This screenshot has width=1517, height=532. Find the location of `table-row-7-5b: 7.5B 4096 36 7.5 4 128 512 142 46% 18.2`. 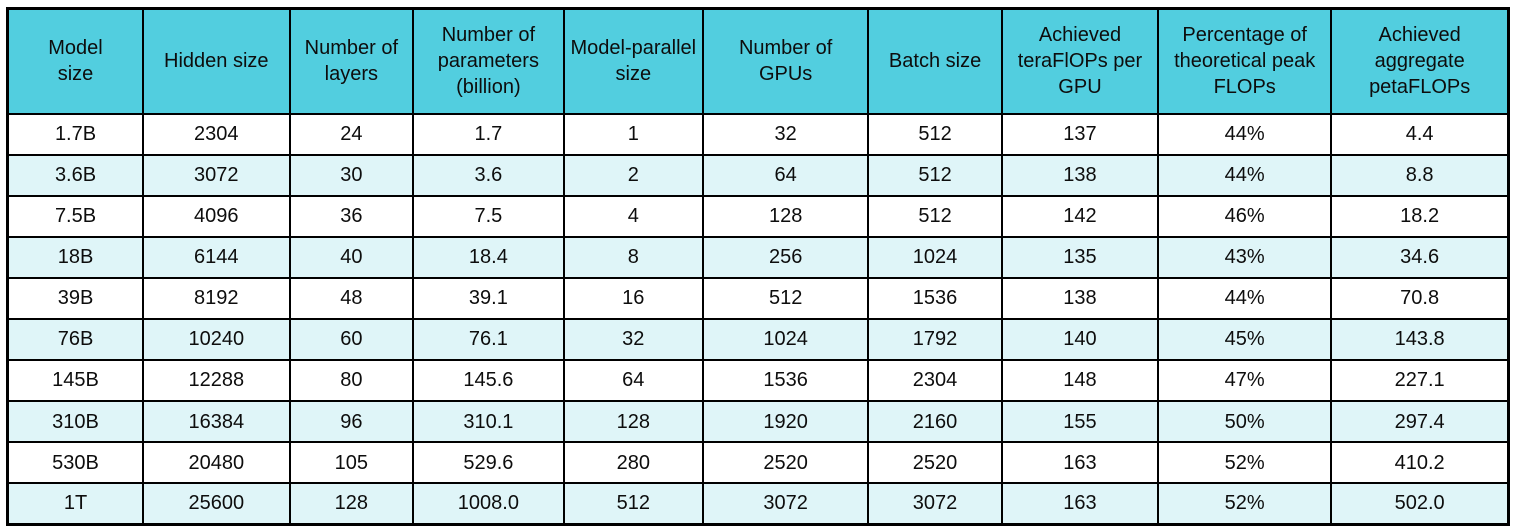

table-row-7-5b: 7.5B 4096 36 7.5 4 128 512 142 46% 18.2 is located at coordinates (758, 216).